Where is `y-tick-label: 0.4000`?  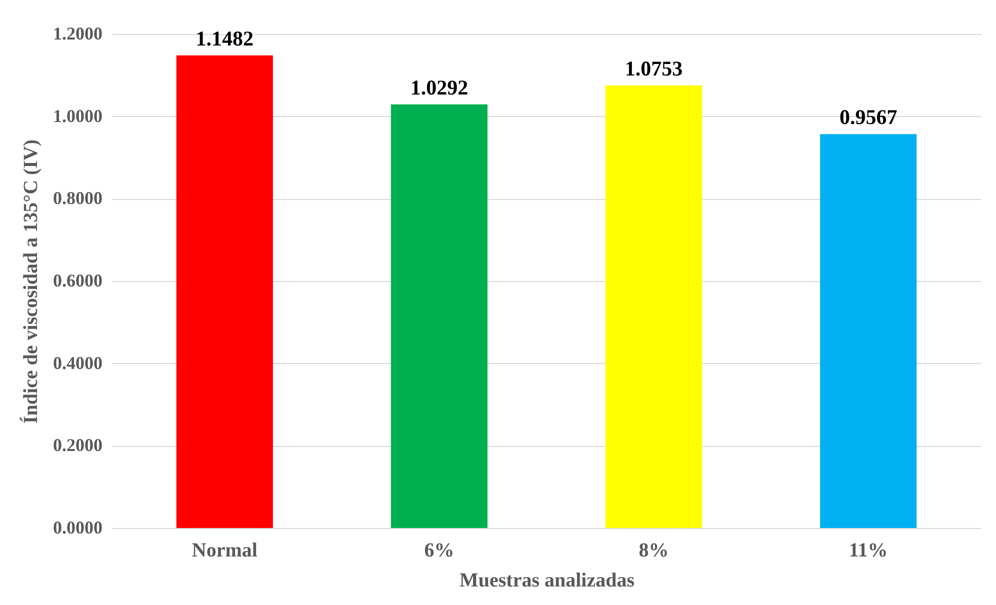
y-tick-label: 0.4000 is located at coordinates (77, 362).